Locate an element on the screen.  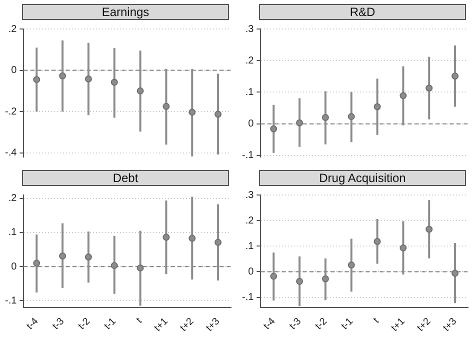
chart-title: R&D is located at coordinates (362, 12).